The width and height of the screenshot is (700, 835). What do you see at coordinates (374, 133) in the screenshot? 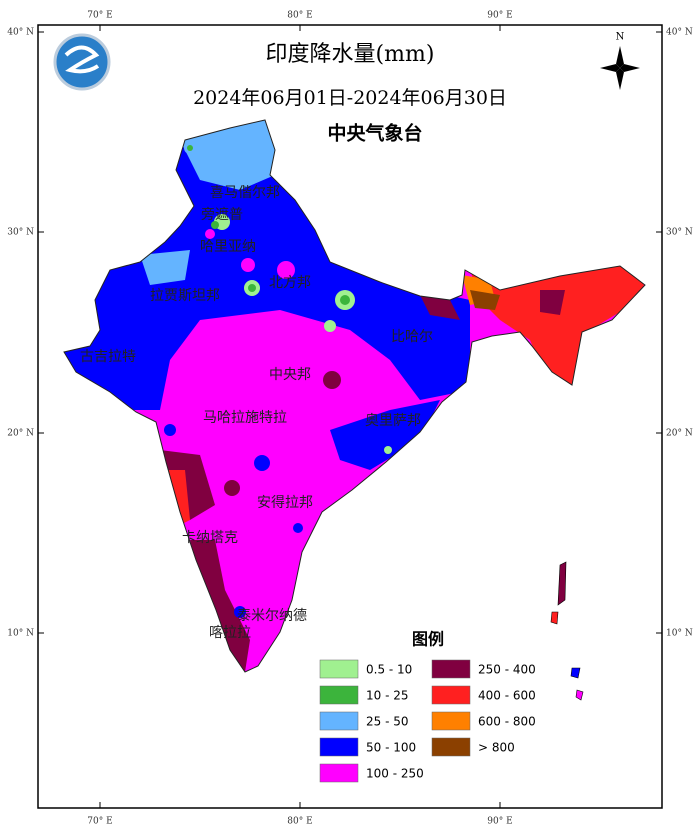
I see `agency: 中央气象台` at bounding box center [374, 133].